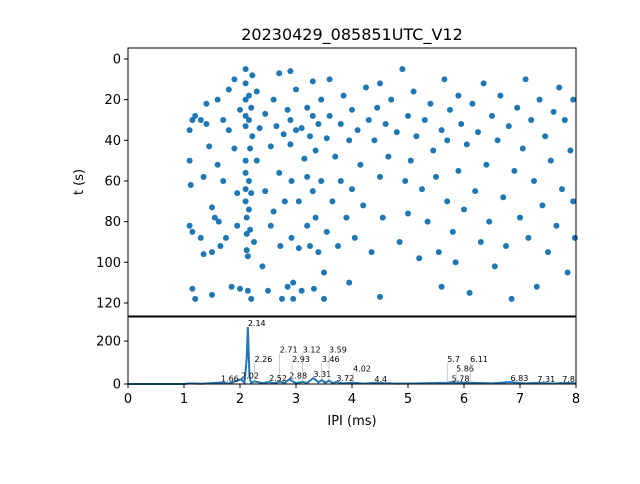 The height and width of the screenshot is (484, 640). I want to click on x-tick-label: 5, so click(408, 399).